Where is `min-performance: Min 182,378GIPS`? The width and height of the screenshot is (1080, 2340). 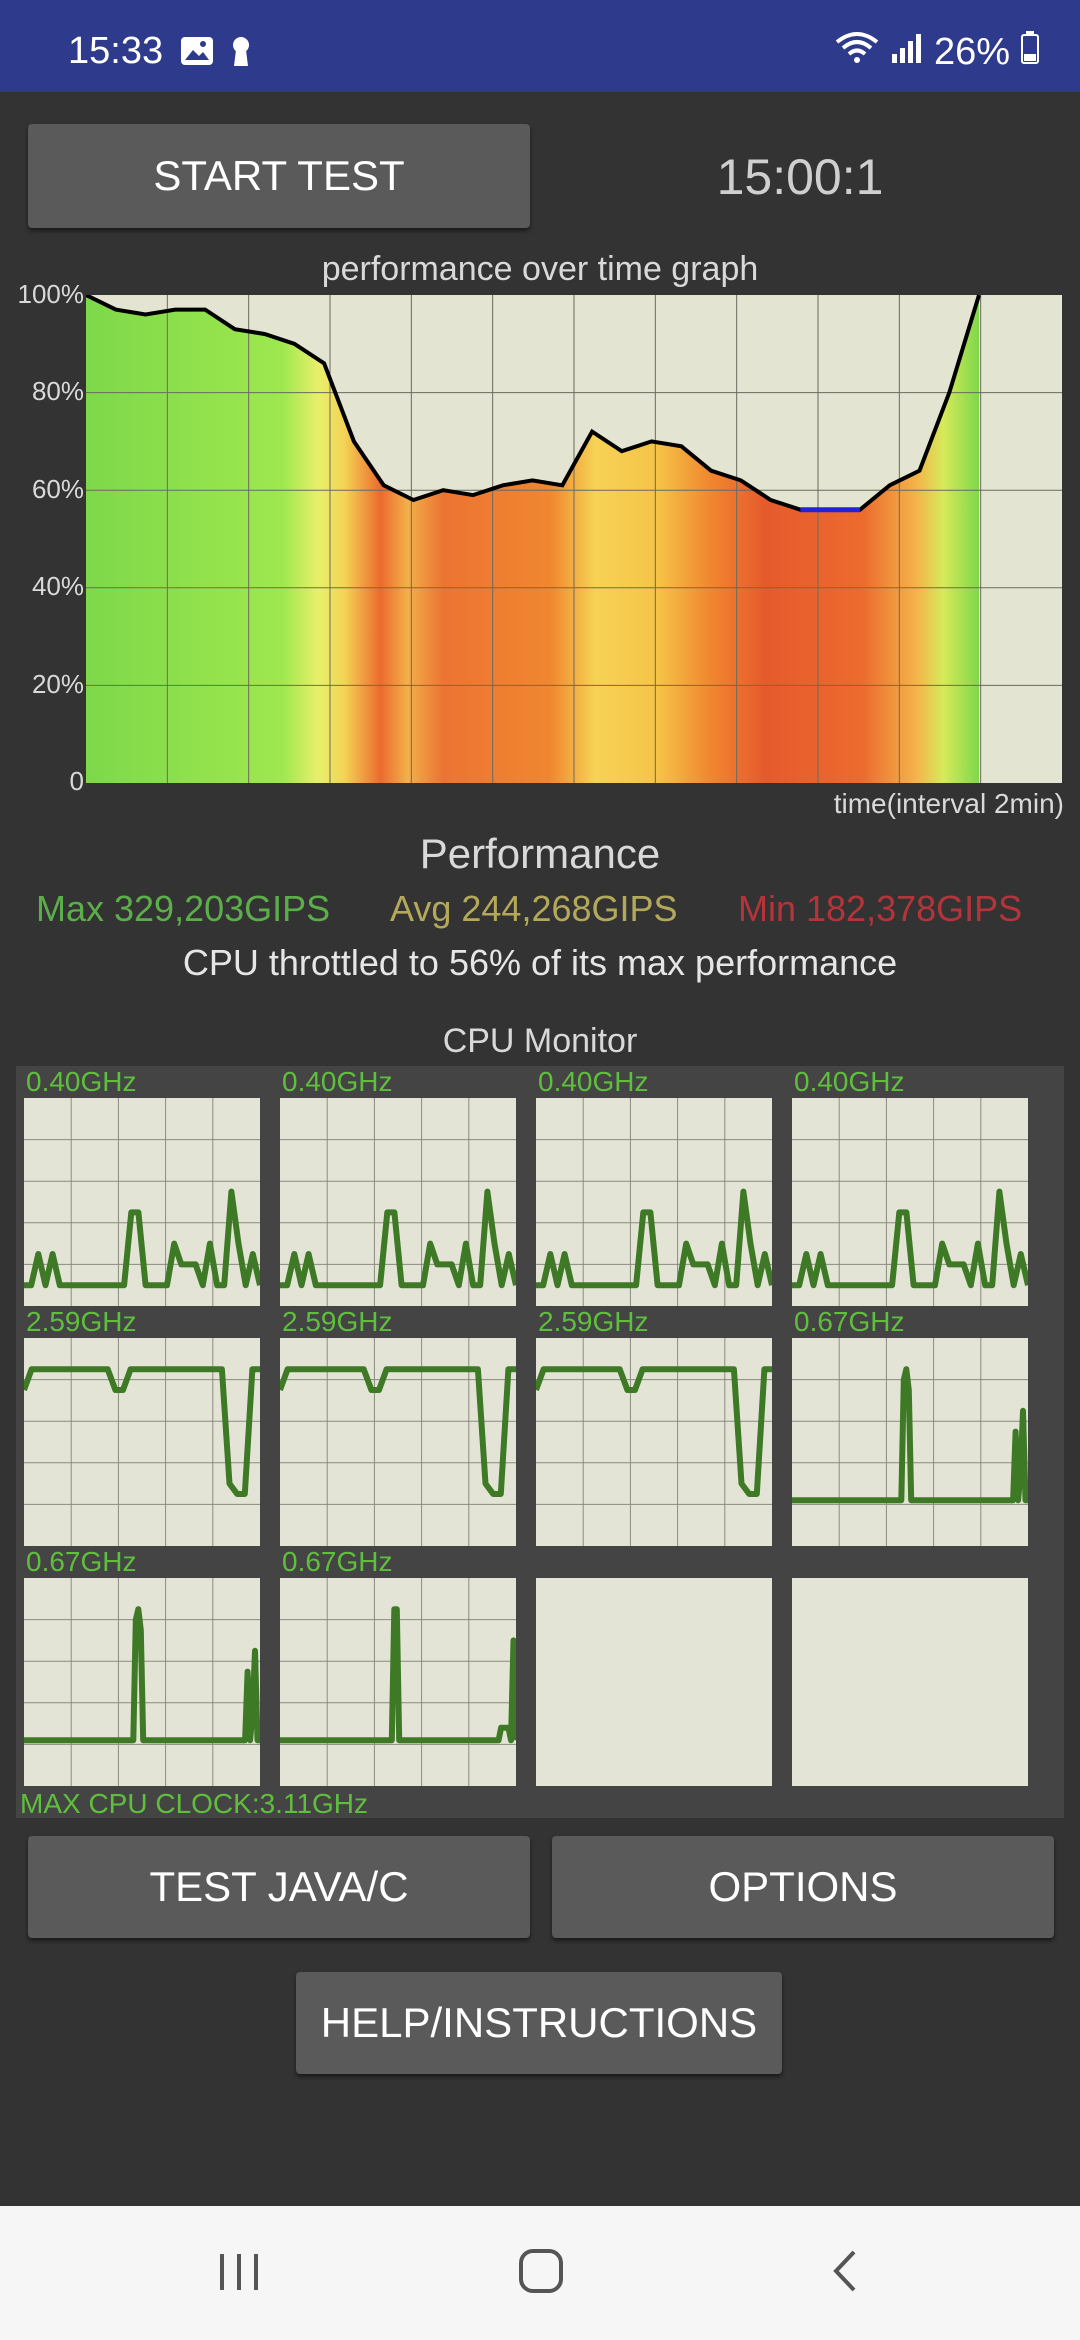
min-performance: Min 182,378GIPS is located at coordinates (880, 908).